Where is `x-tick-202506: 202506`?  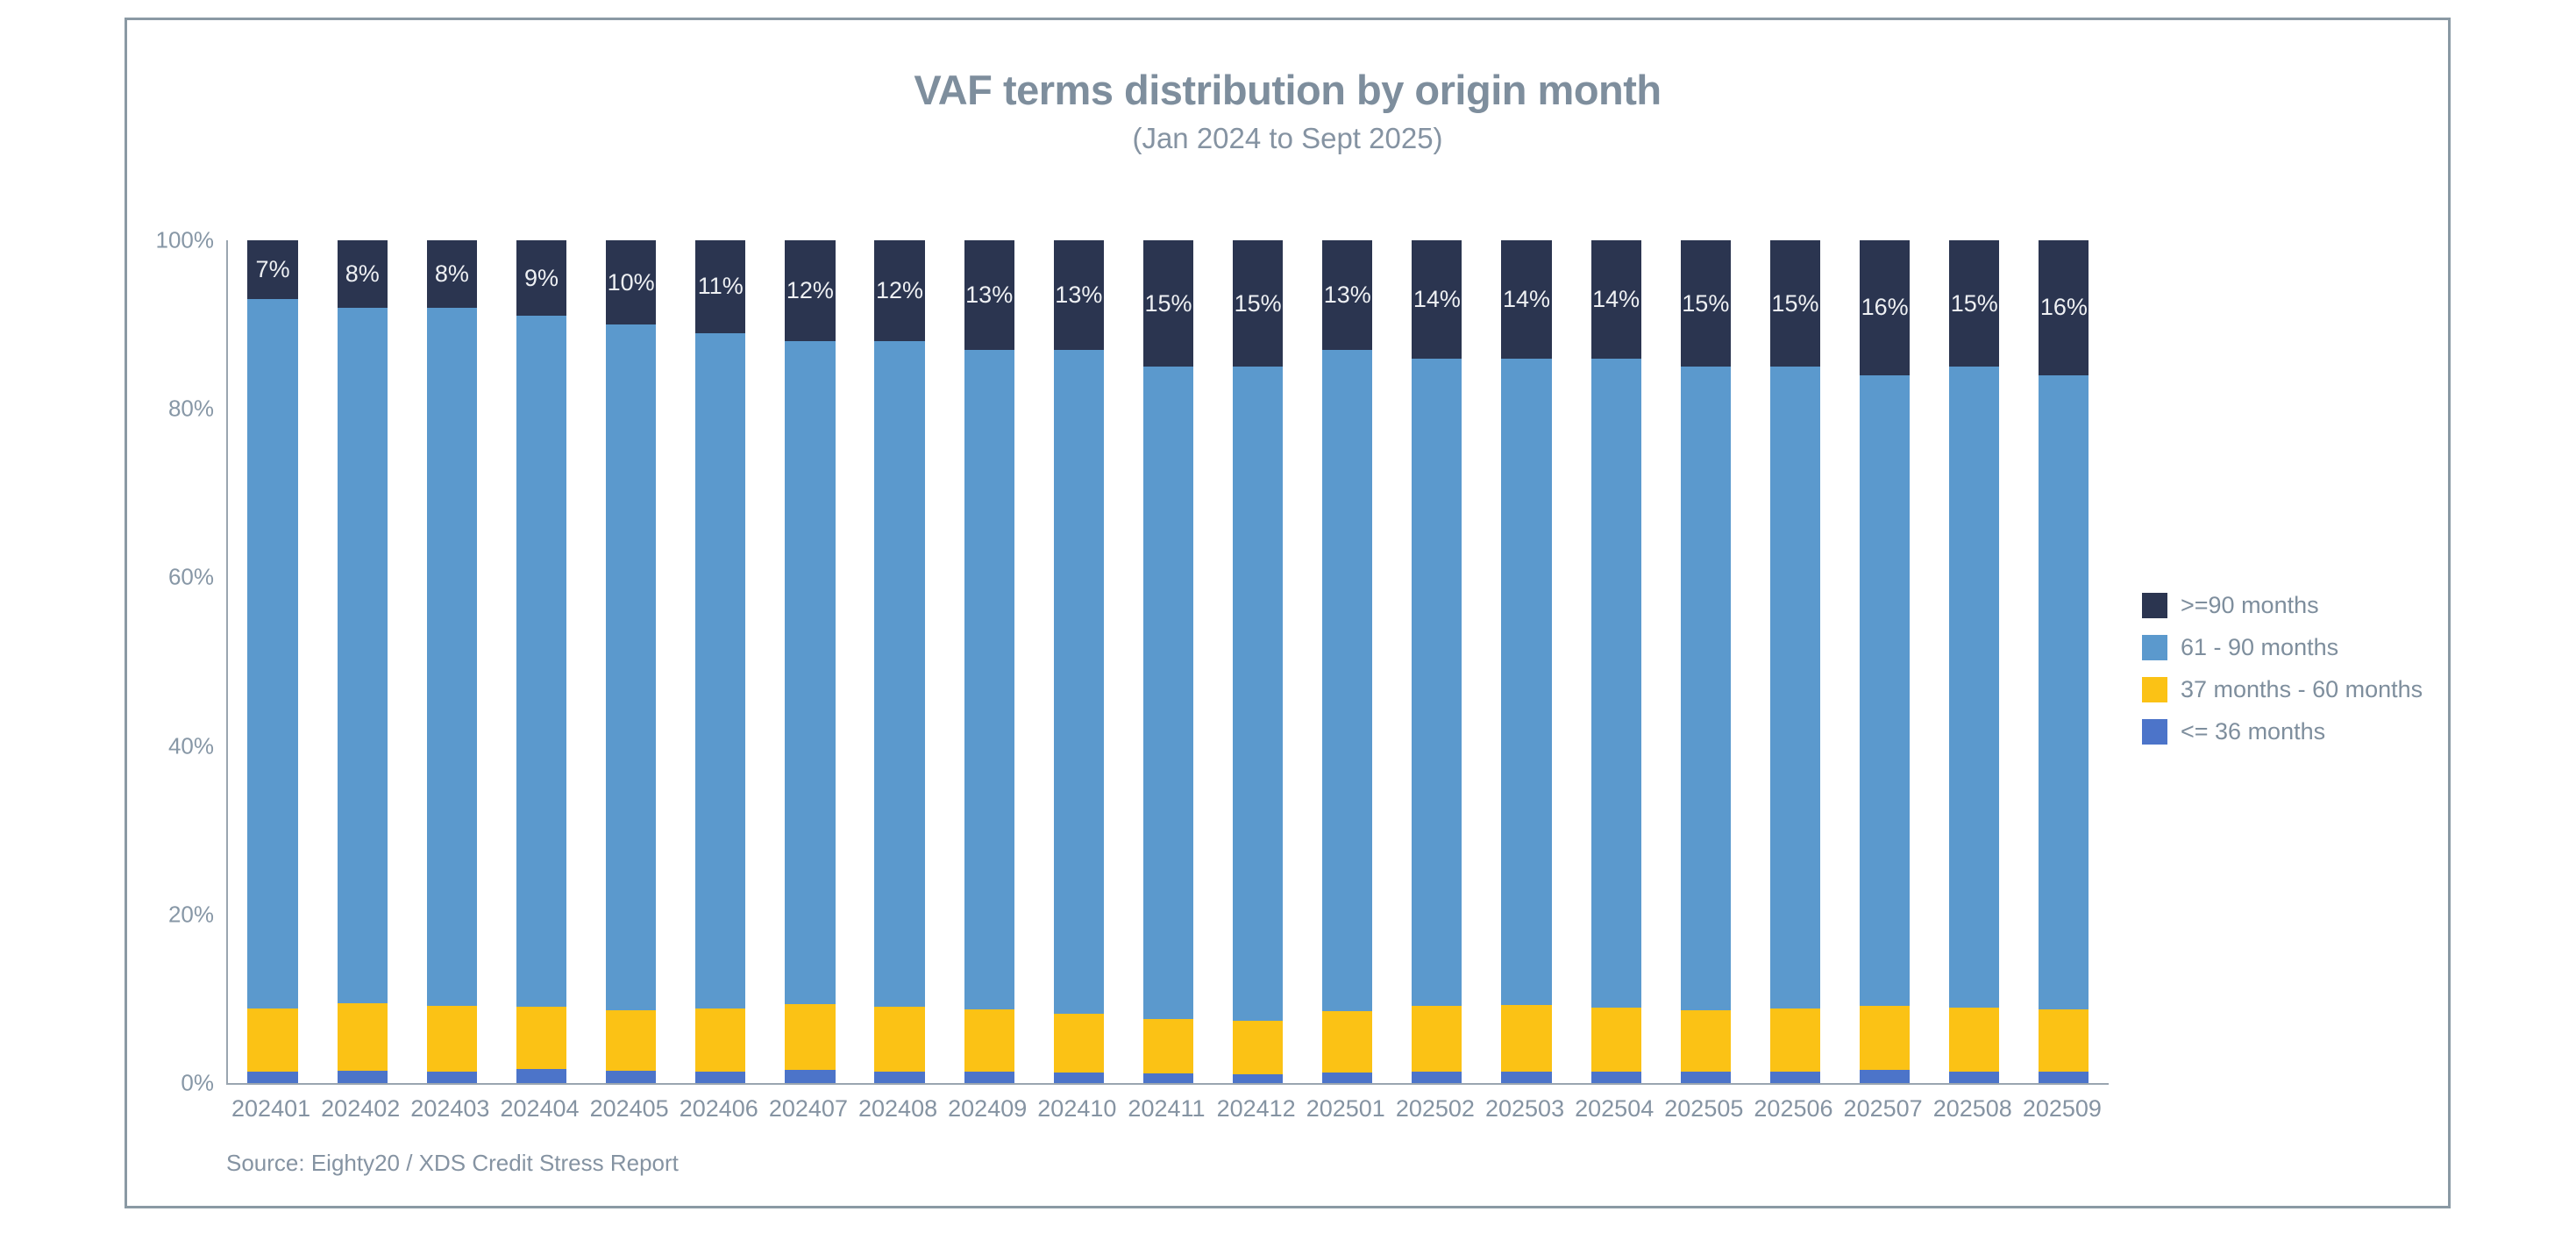
x-tick-202506: 202506 is located at coordinates (1793, 1108).